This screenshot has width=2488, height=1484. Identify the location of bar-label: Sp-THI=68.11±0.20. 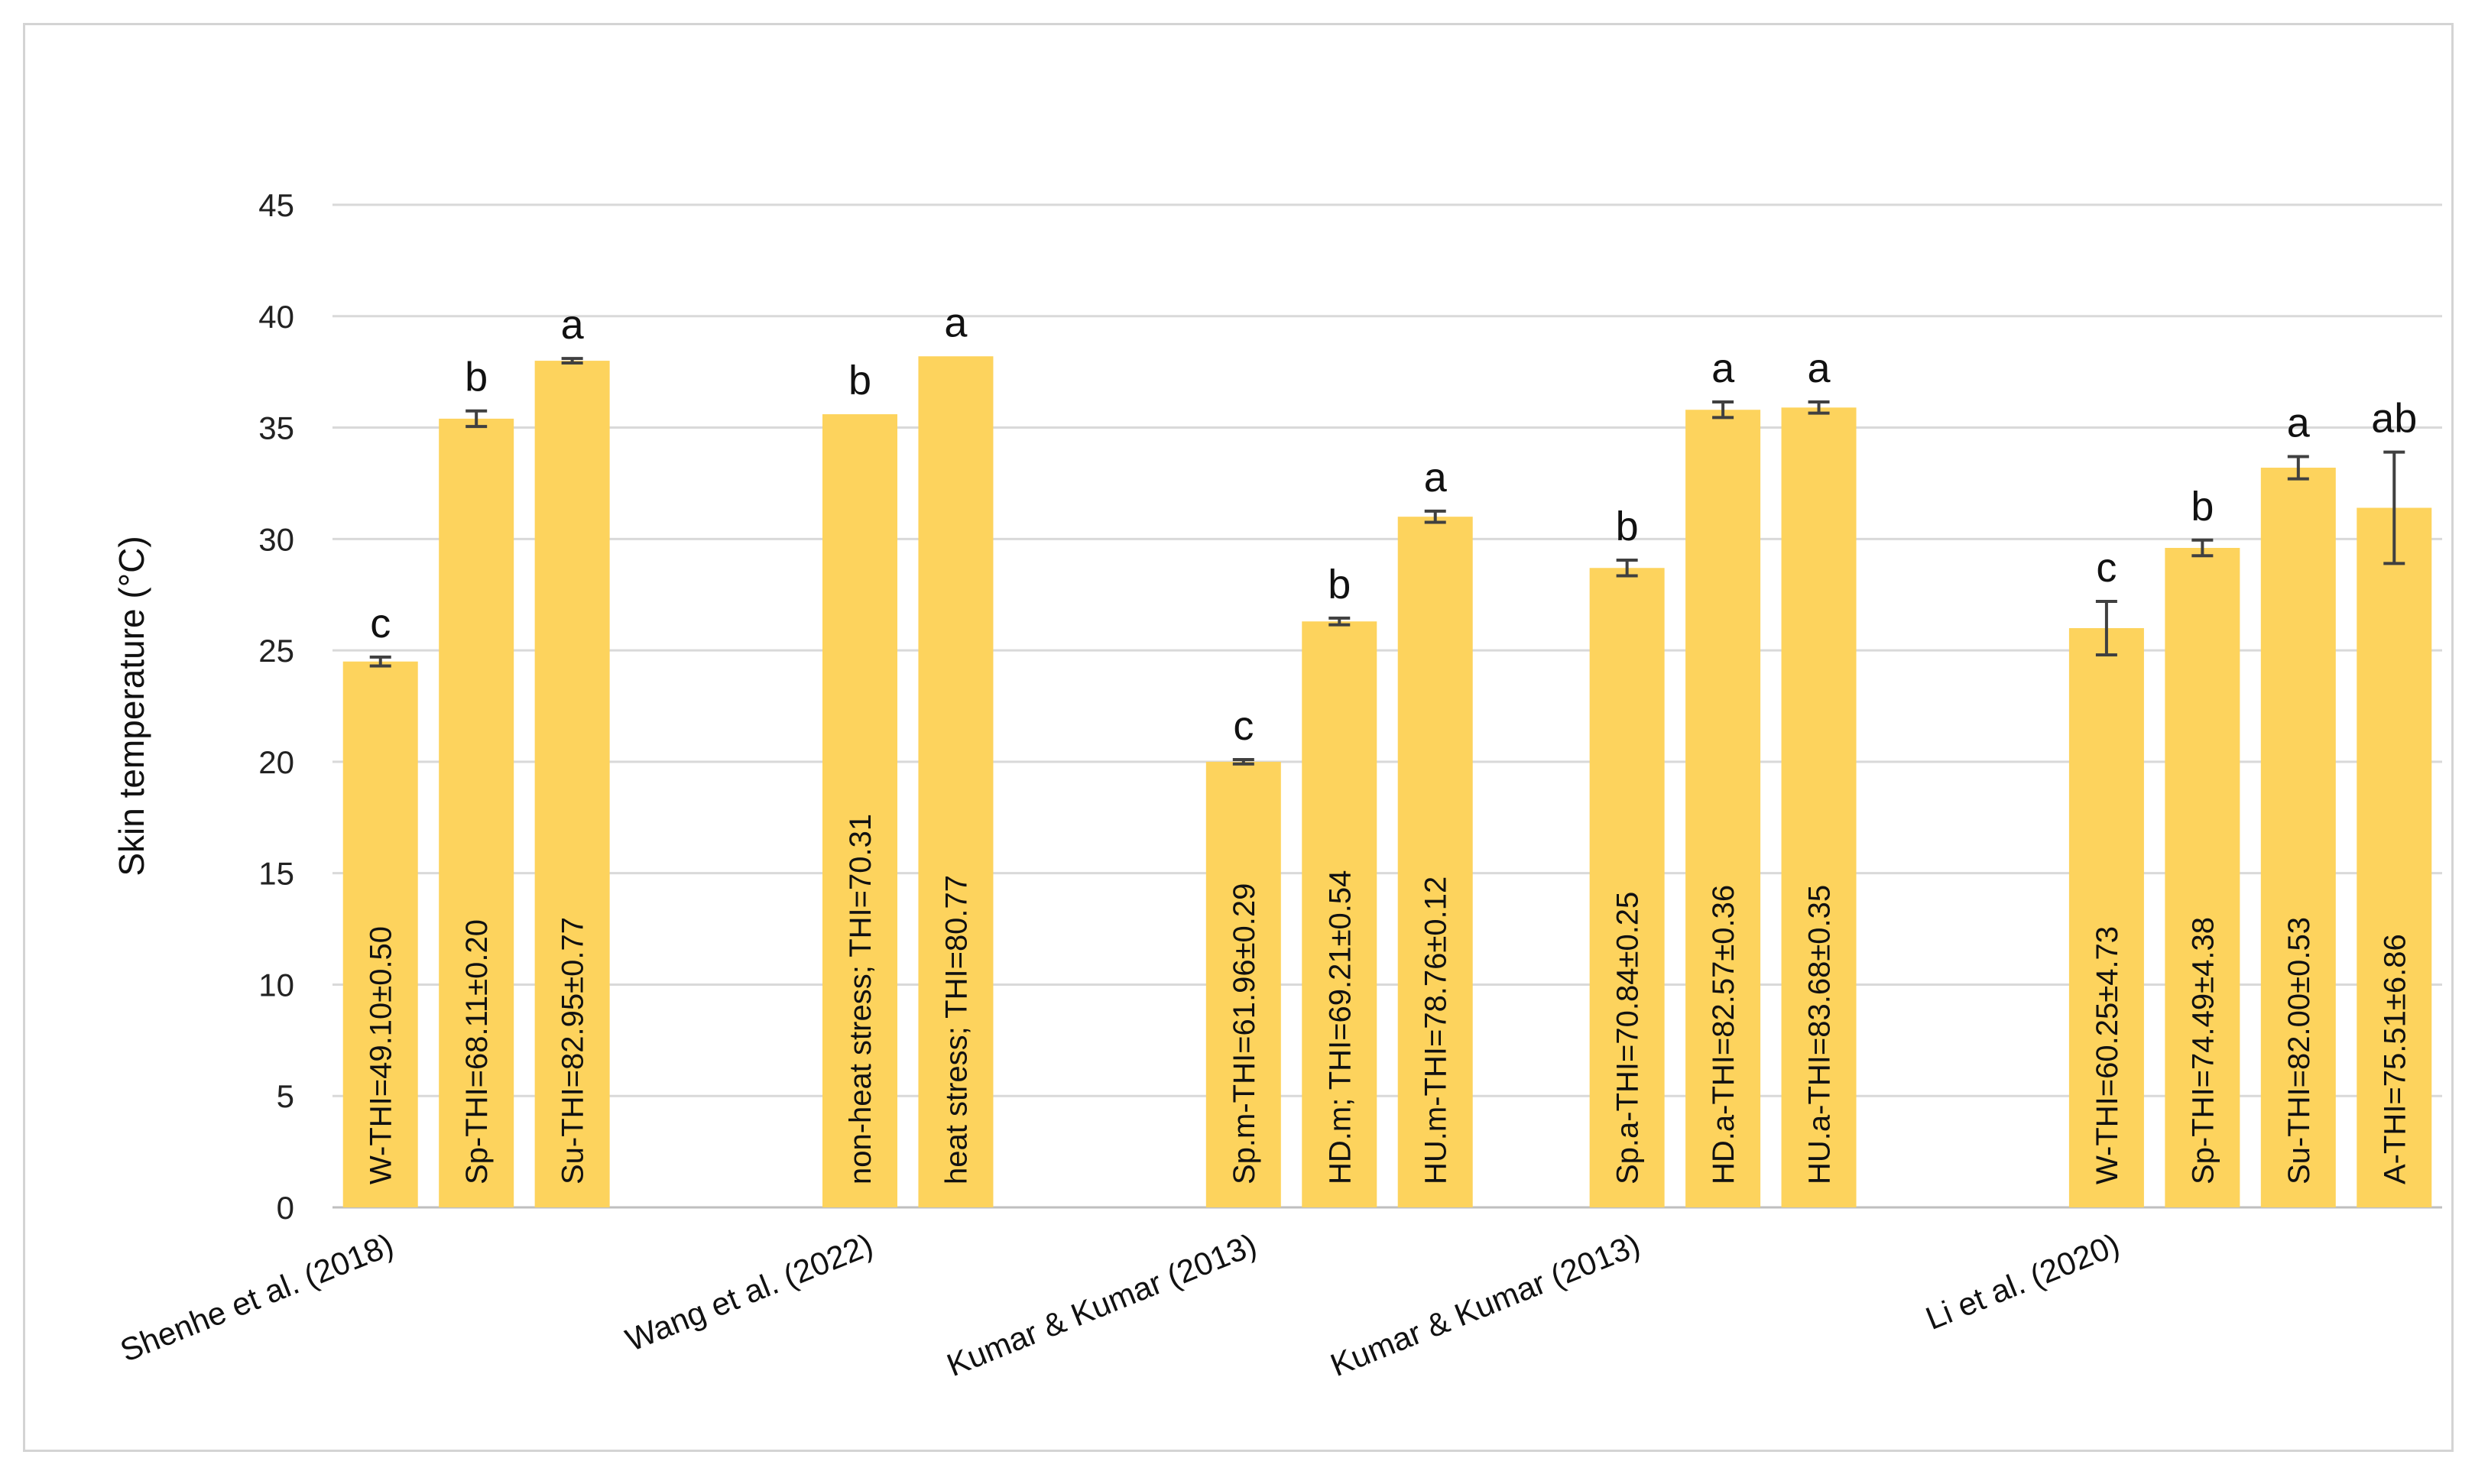
(477, 1052).